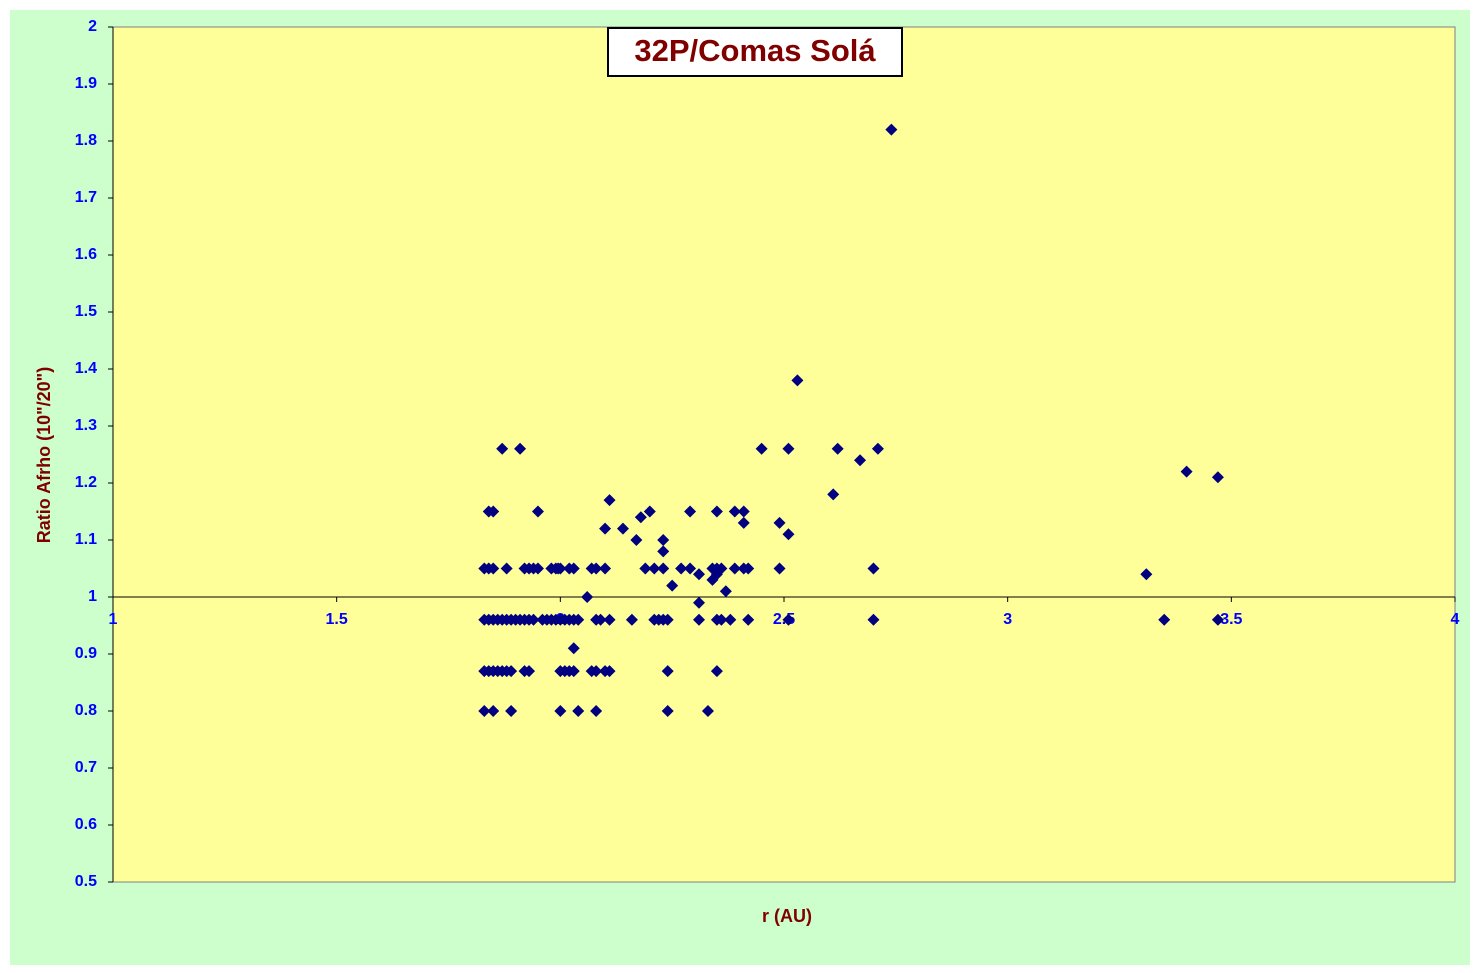 The image size is (1480, 973). Describe the element at coordinates (86, 824) in the screenshot. I see `y-tick-label: 0.6` at that location.